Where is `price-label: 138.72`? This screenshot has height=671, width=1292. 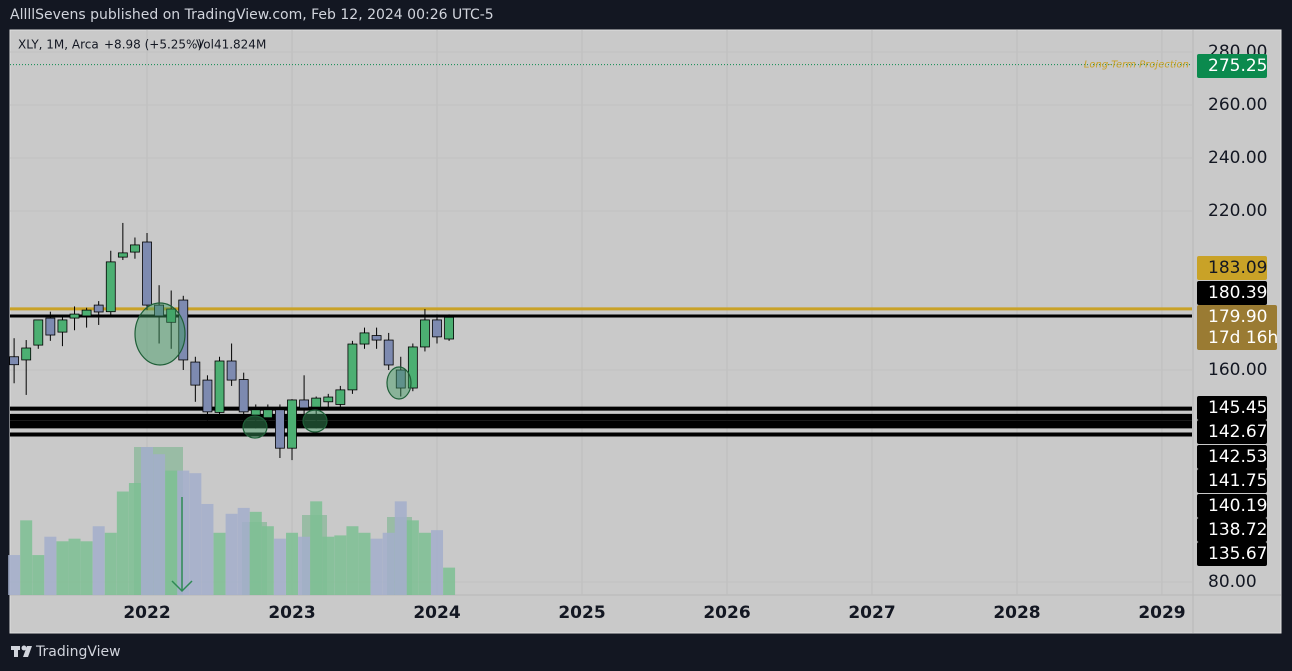 price-label: 138.72 is located at coordinates (1237, 530).